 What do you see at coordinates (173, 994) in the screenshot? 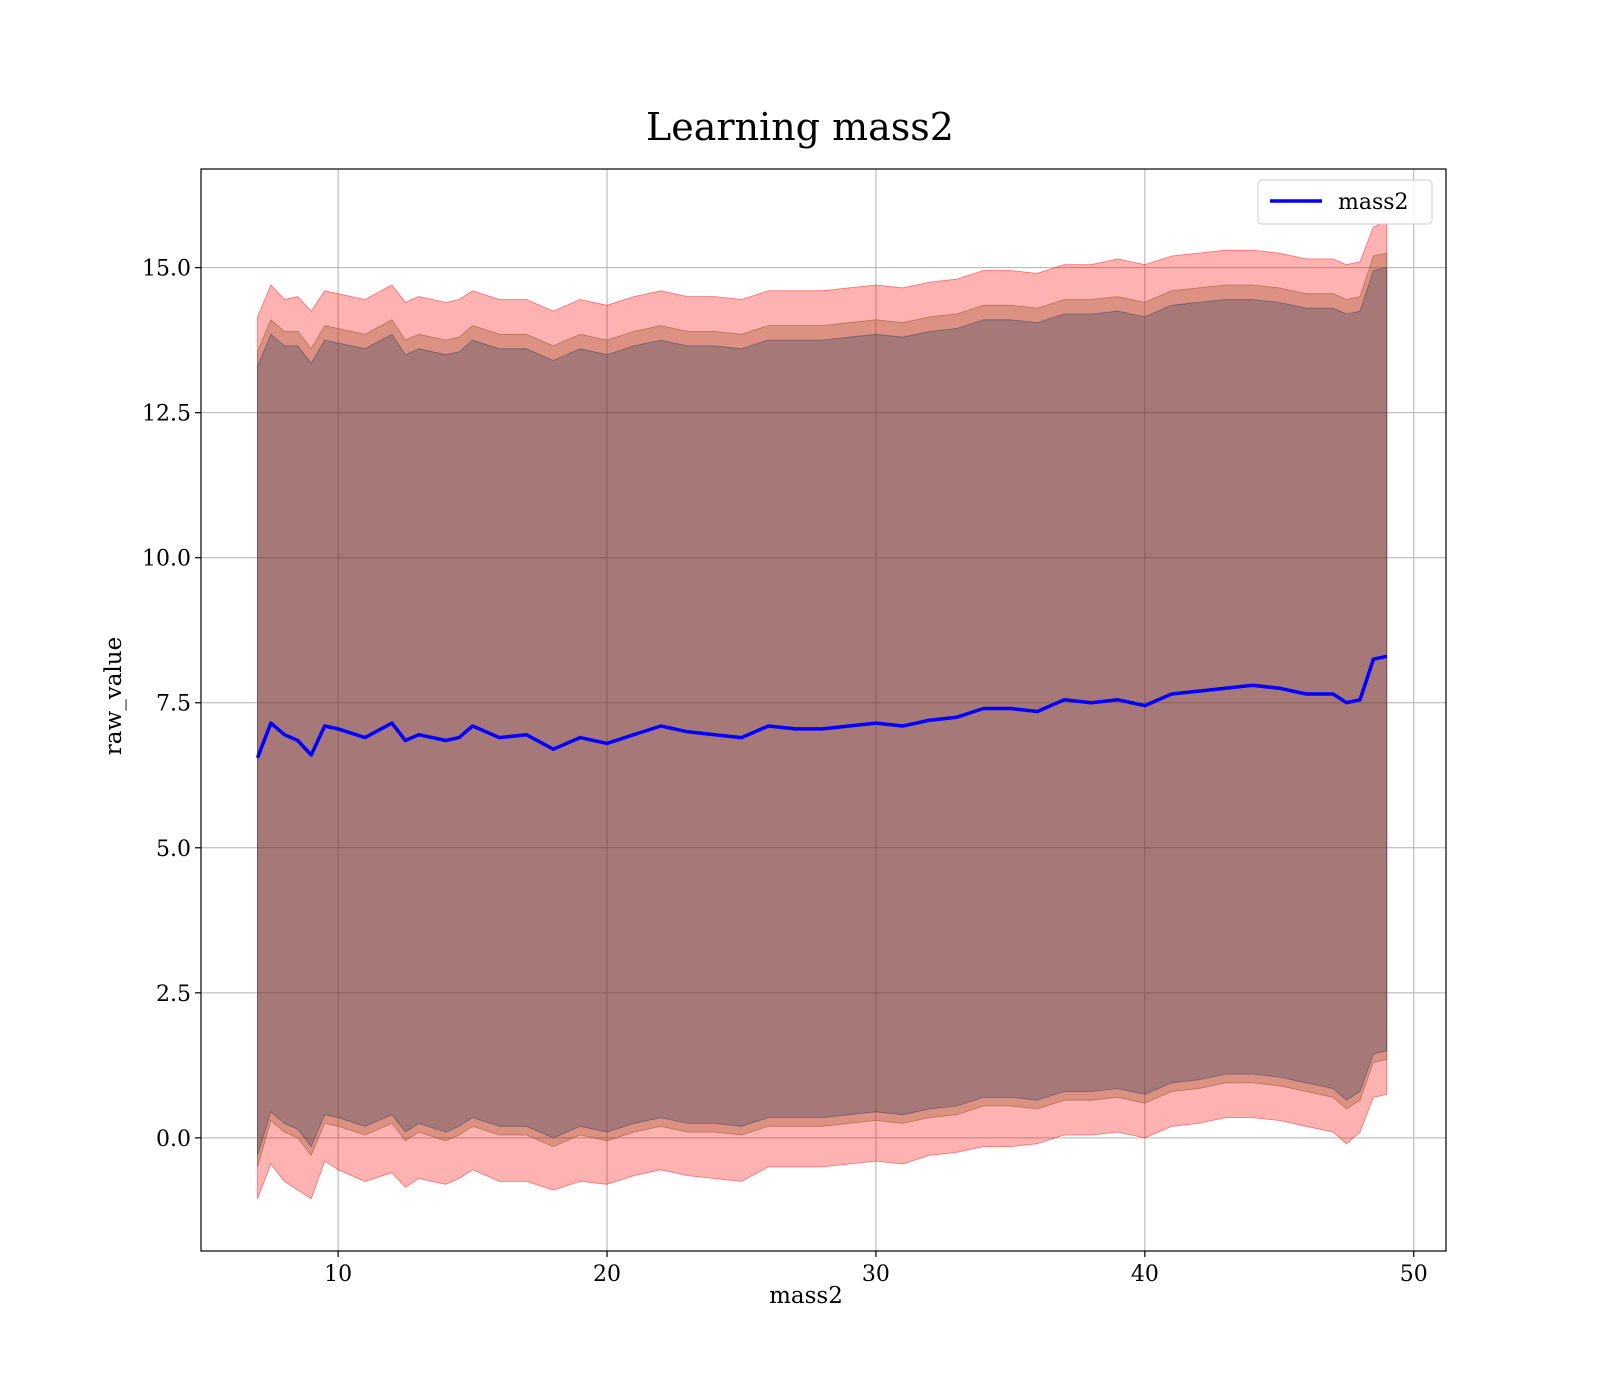
I see `y-tick-label: 2.5` at bounding box center [173, 994].